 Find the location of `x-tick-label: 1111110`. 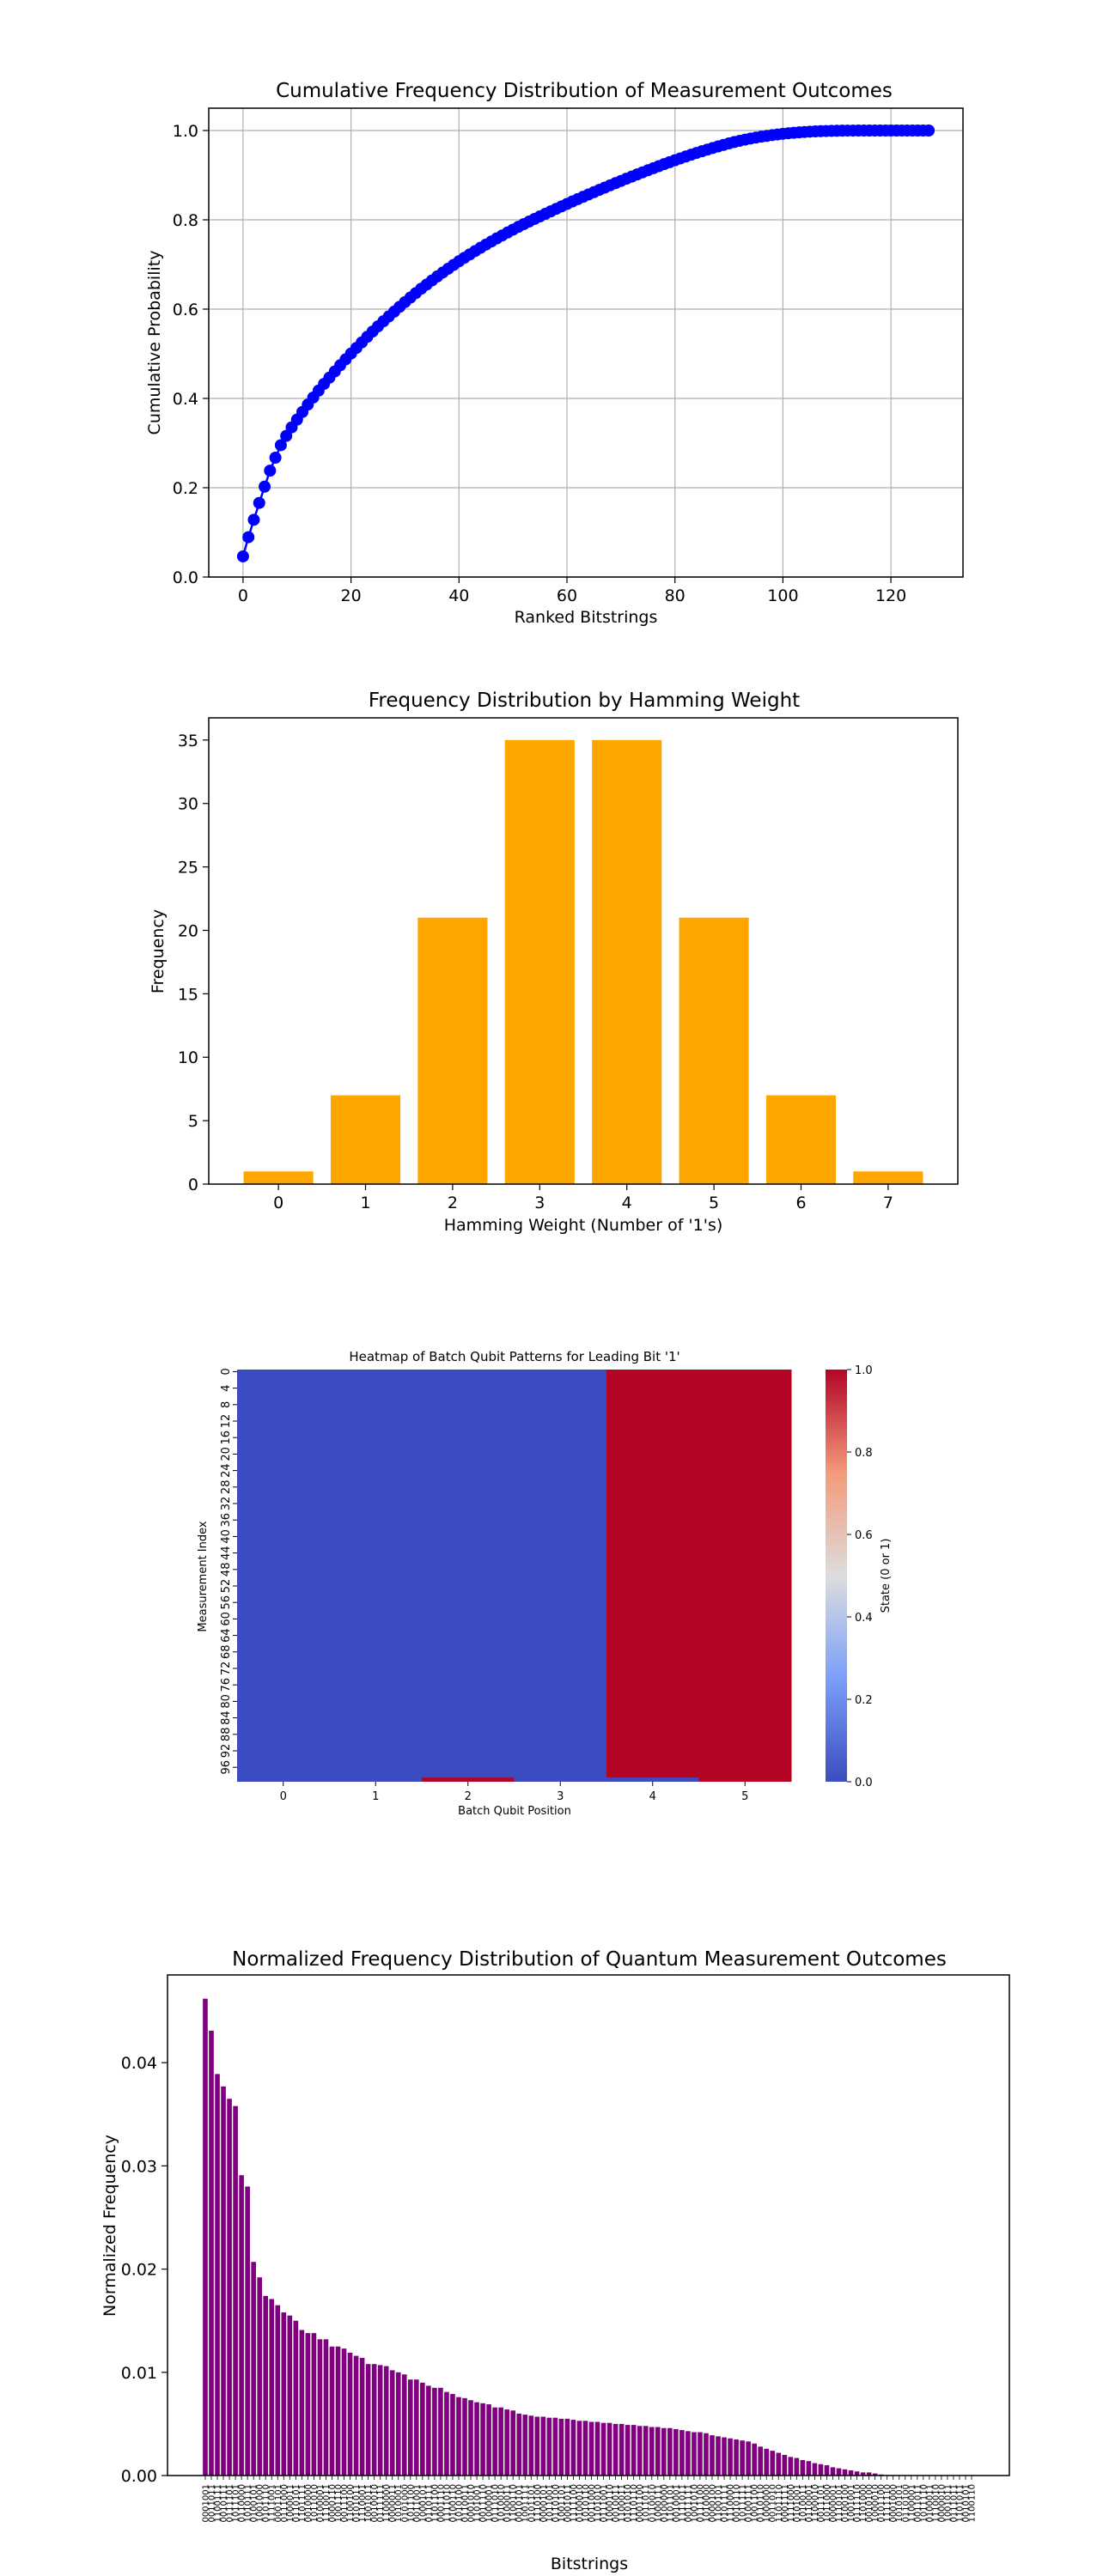

x-tick-label: 1111110 is located at coordinates (888, 2503).